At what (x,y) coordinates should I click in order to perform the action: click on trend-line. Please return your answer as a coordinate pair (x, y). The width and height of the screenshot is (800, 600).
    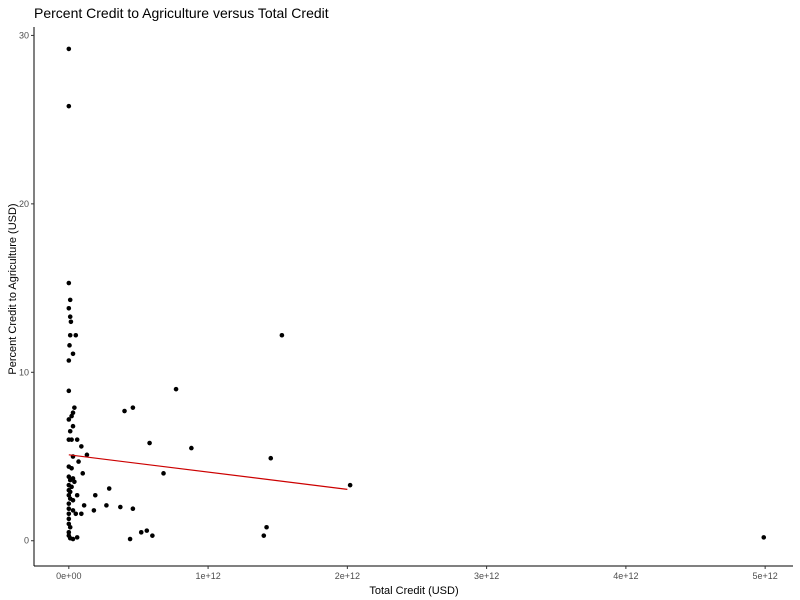
    Looking at the image, I should click on (208, 472).